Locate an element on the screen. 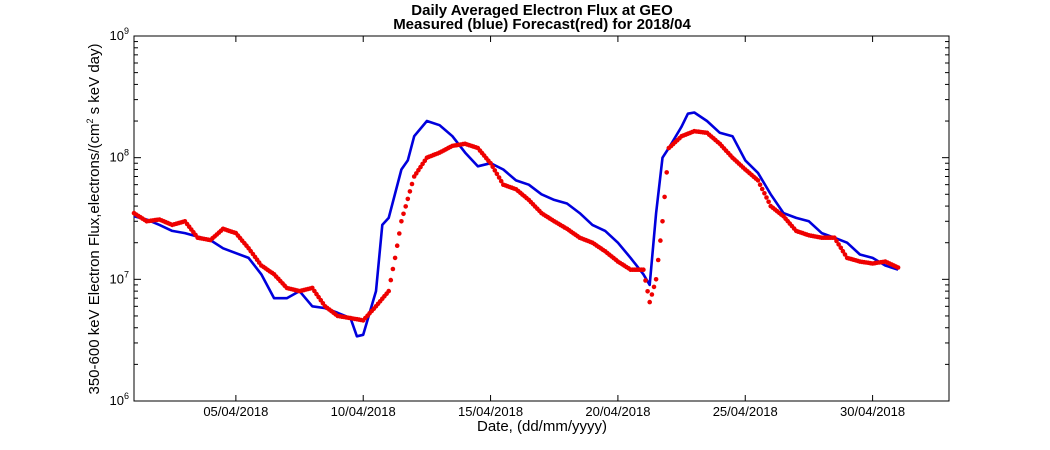 Image resolution: width=1050 pixels, height=450 pixels. y-tick-label: 10⁹ is located at coordinates (119, 34).